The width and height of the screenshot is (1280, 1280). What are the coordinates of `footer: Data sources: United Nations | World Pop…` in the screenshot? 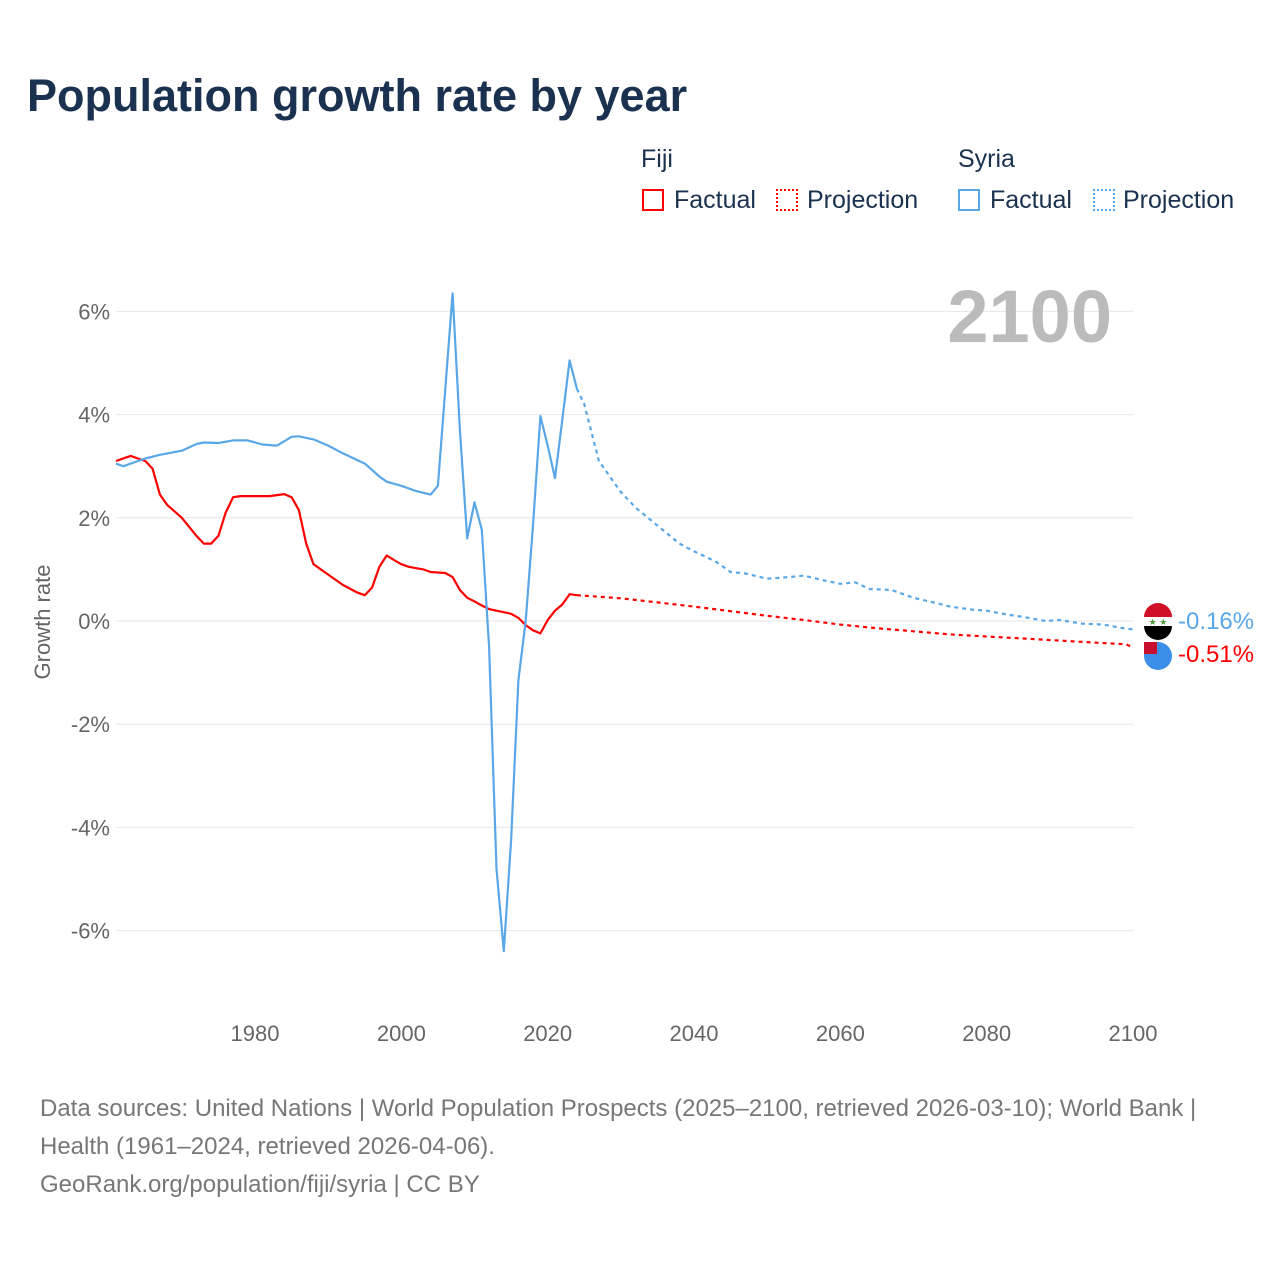 It's located at (640, 1147).